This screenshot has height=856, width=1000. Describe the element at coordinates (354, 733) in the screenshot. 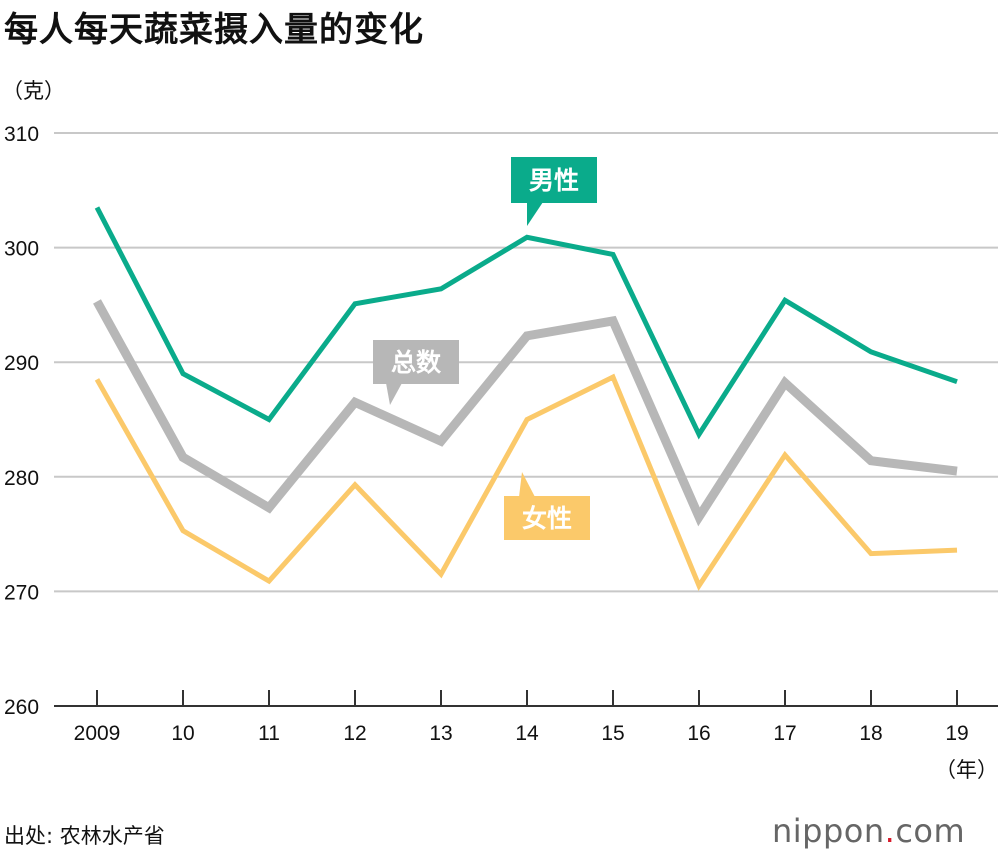

I see `x-tick-label: 12` at that location.